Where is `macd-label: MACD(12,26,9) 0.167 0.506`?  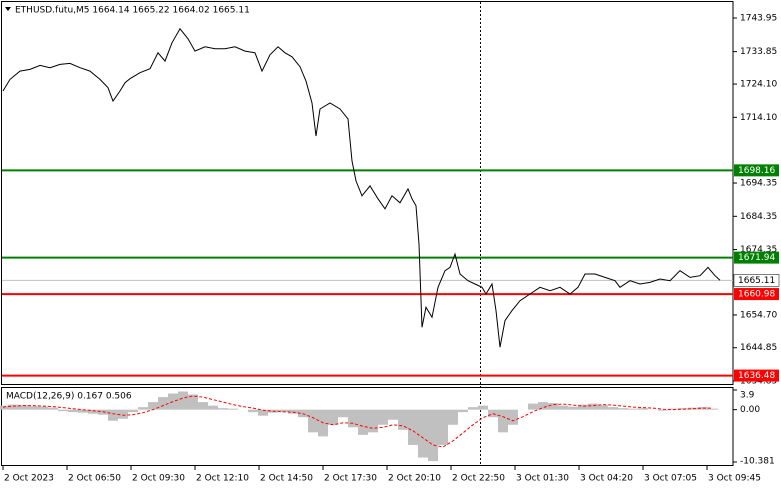
macd-label: MACD(12,26,9) 0.167 0.506 is located at coordinates (69, 397).